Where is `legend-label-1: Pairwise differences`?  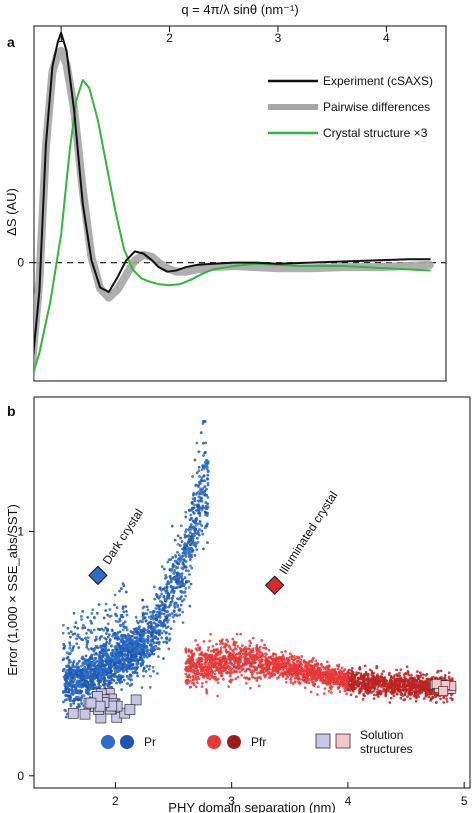 legend-label-1: Pairwise differences is located at coordinates (376, 107).